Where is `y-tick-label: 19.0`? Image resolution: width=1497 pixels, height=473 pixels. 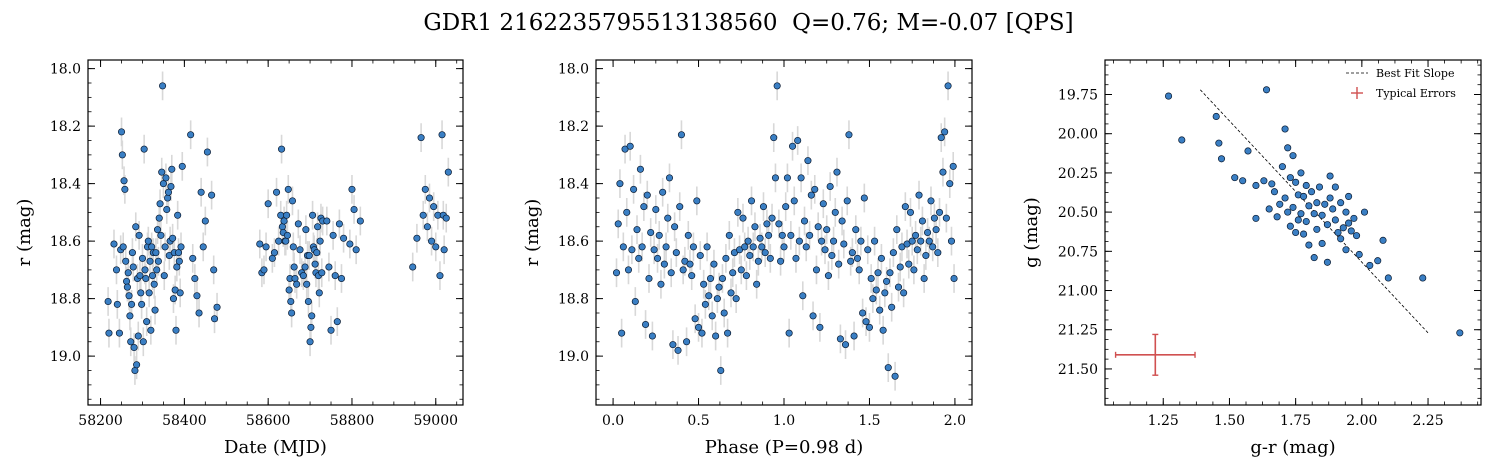 y-tick-label: 19.0 is located at coordinates (65, 357).